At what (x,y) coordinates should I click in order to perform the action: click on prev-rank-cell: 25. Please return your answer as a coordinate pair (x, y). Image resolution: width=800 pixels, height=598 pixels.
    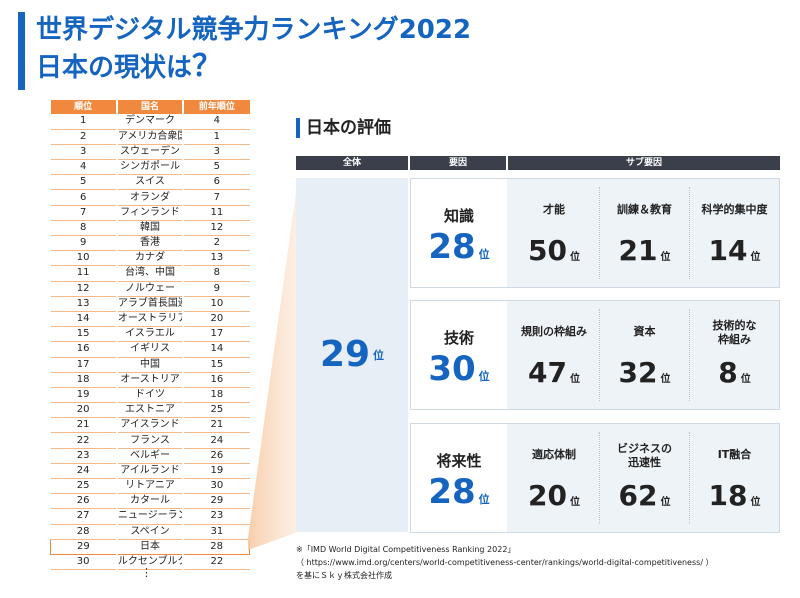
    Looking at the image, I should click on (216, 410).